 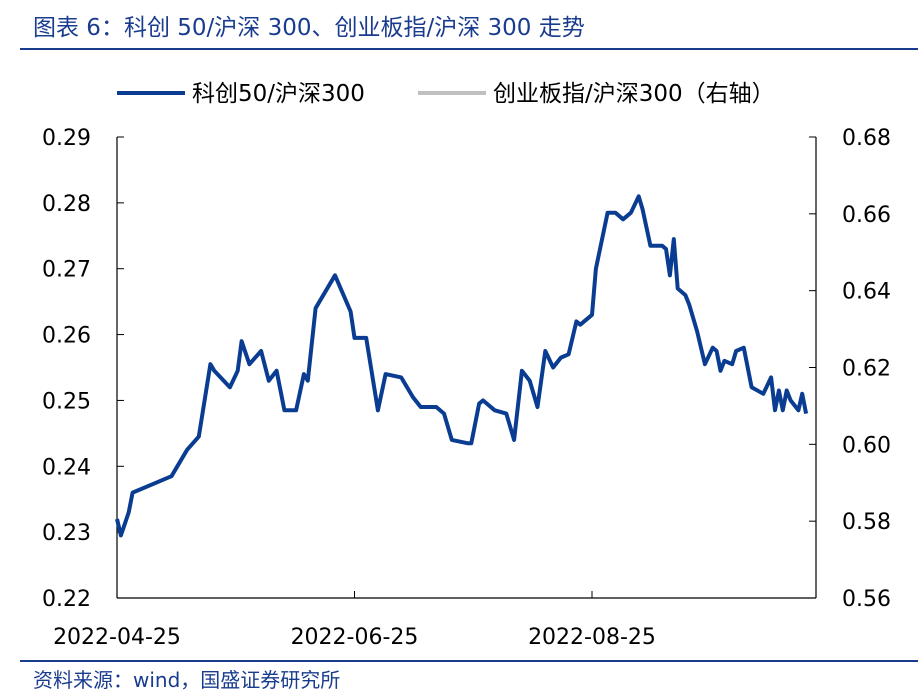 I want to click on y-left-tick-label: 0.29, so click(x=66, y=138).